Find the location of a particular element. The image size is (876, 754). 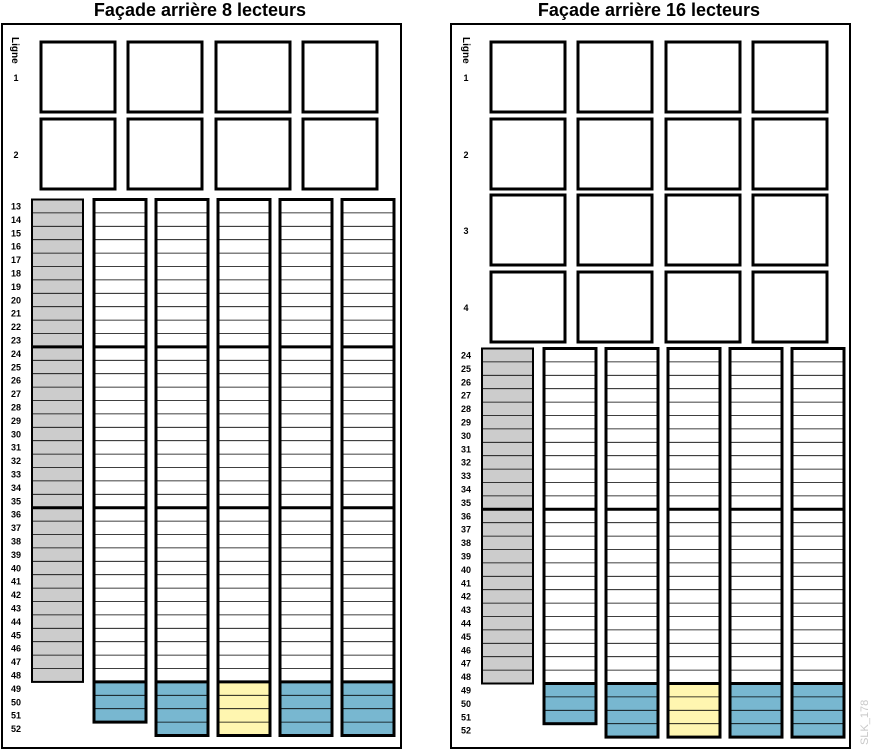

row-label: 52 is located at coordinates (466, 731).